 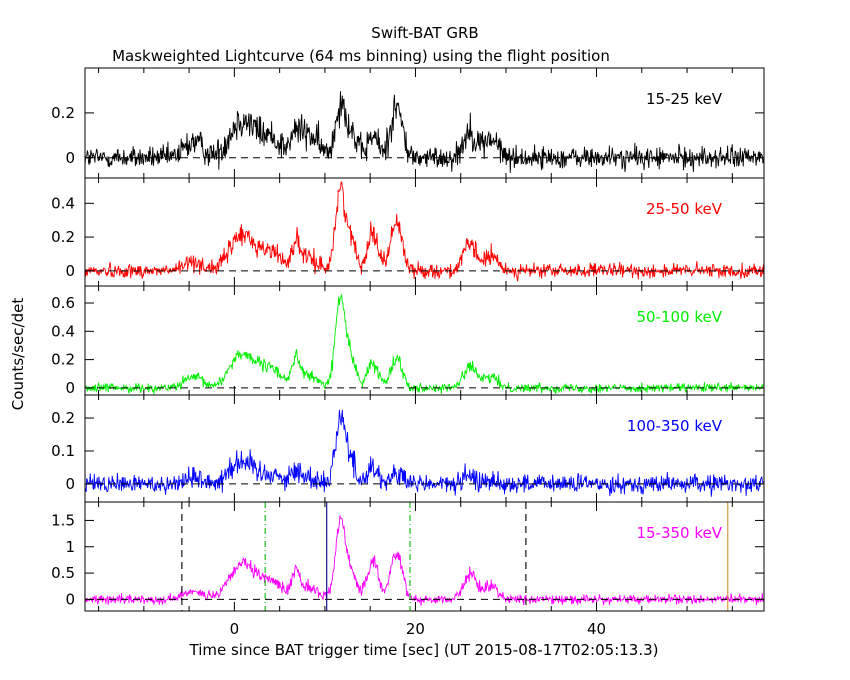 What do you see at coordinates (235, 629) in the screenshot?
I see `x-tick-label: 0` at bounding box center [235, 629].